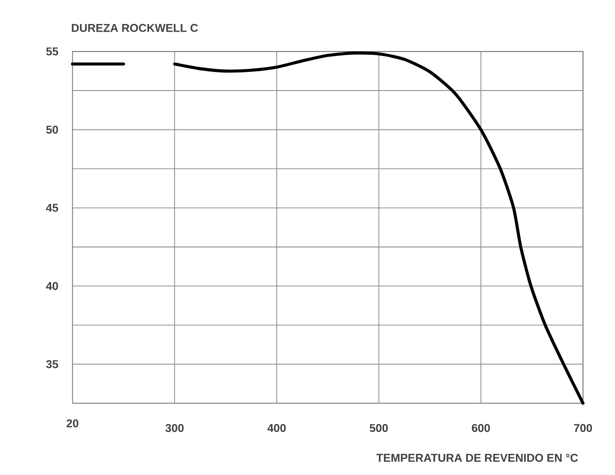  I want to click on text: 20, so click(72, 423).